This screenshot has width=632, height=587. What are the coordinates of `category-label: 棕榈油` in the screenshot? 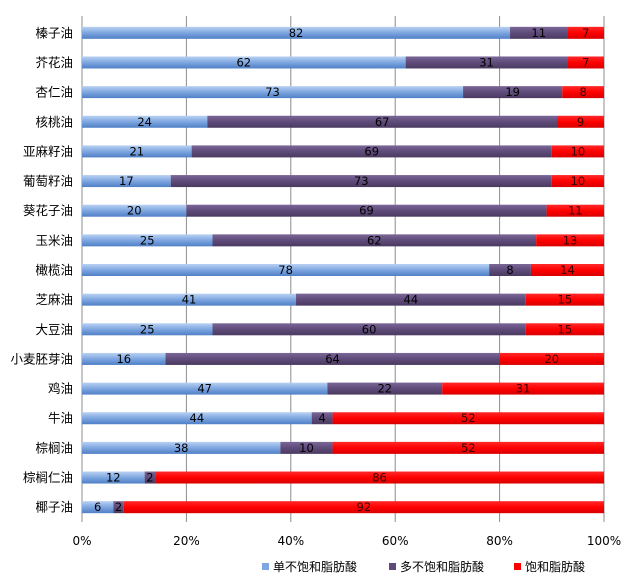 It's located at (54, 447).